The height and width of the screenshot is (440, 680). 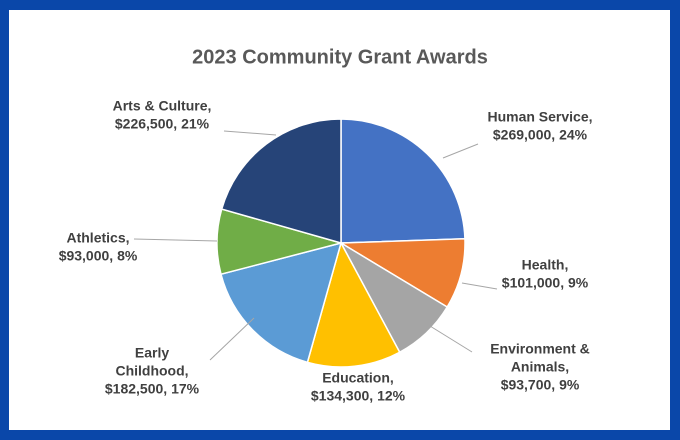 I want to click on data-label: $269,000, 24%, so click(x=540, y=135).